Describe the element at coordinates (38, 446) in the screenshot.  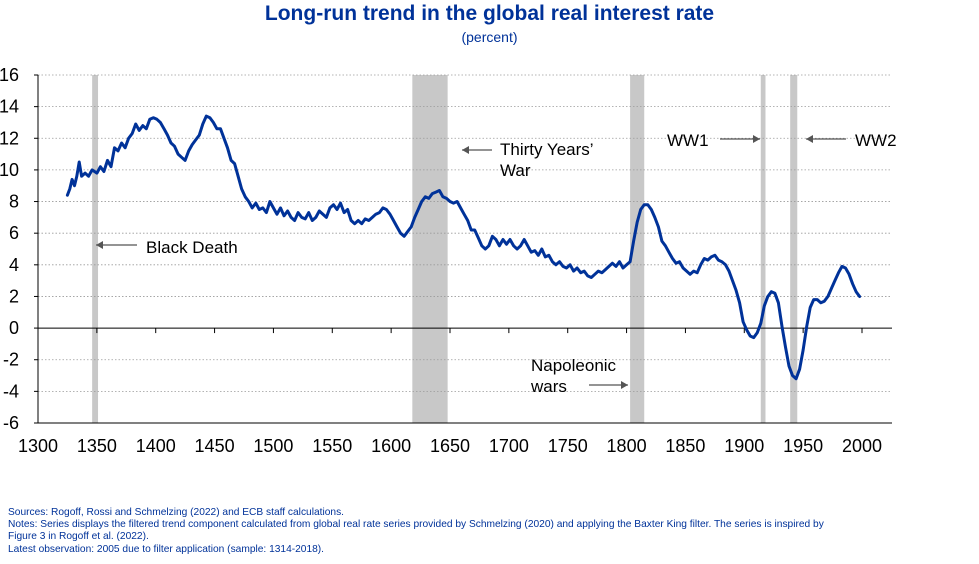
I see `x-tick-label: 1300` at that location.